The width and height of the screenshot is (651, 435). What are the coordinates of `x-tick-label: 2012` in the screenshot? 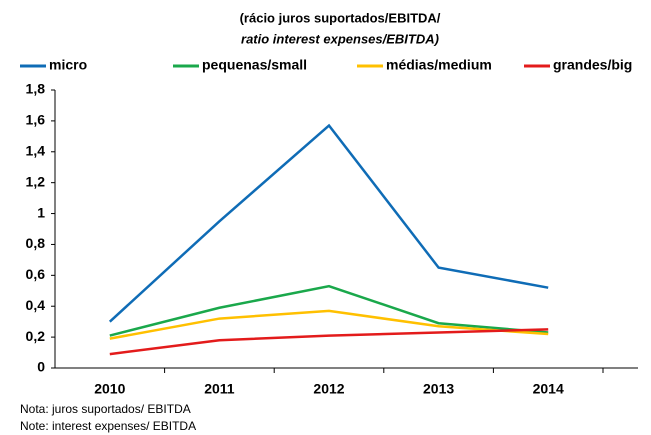 It's located at (328, 389).